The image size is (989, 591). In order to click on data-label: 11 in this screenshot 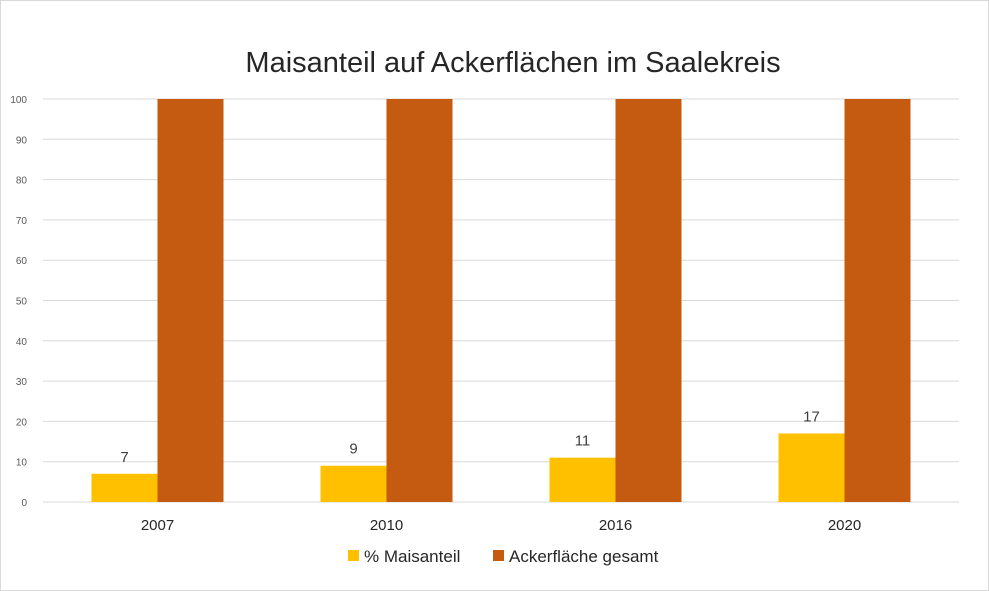, I will do `click(583, 441)`.